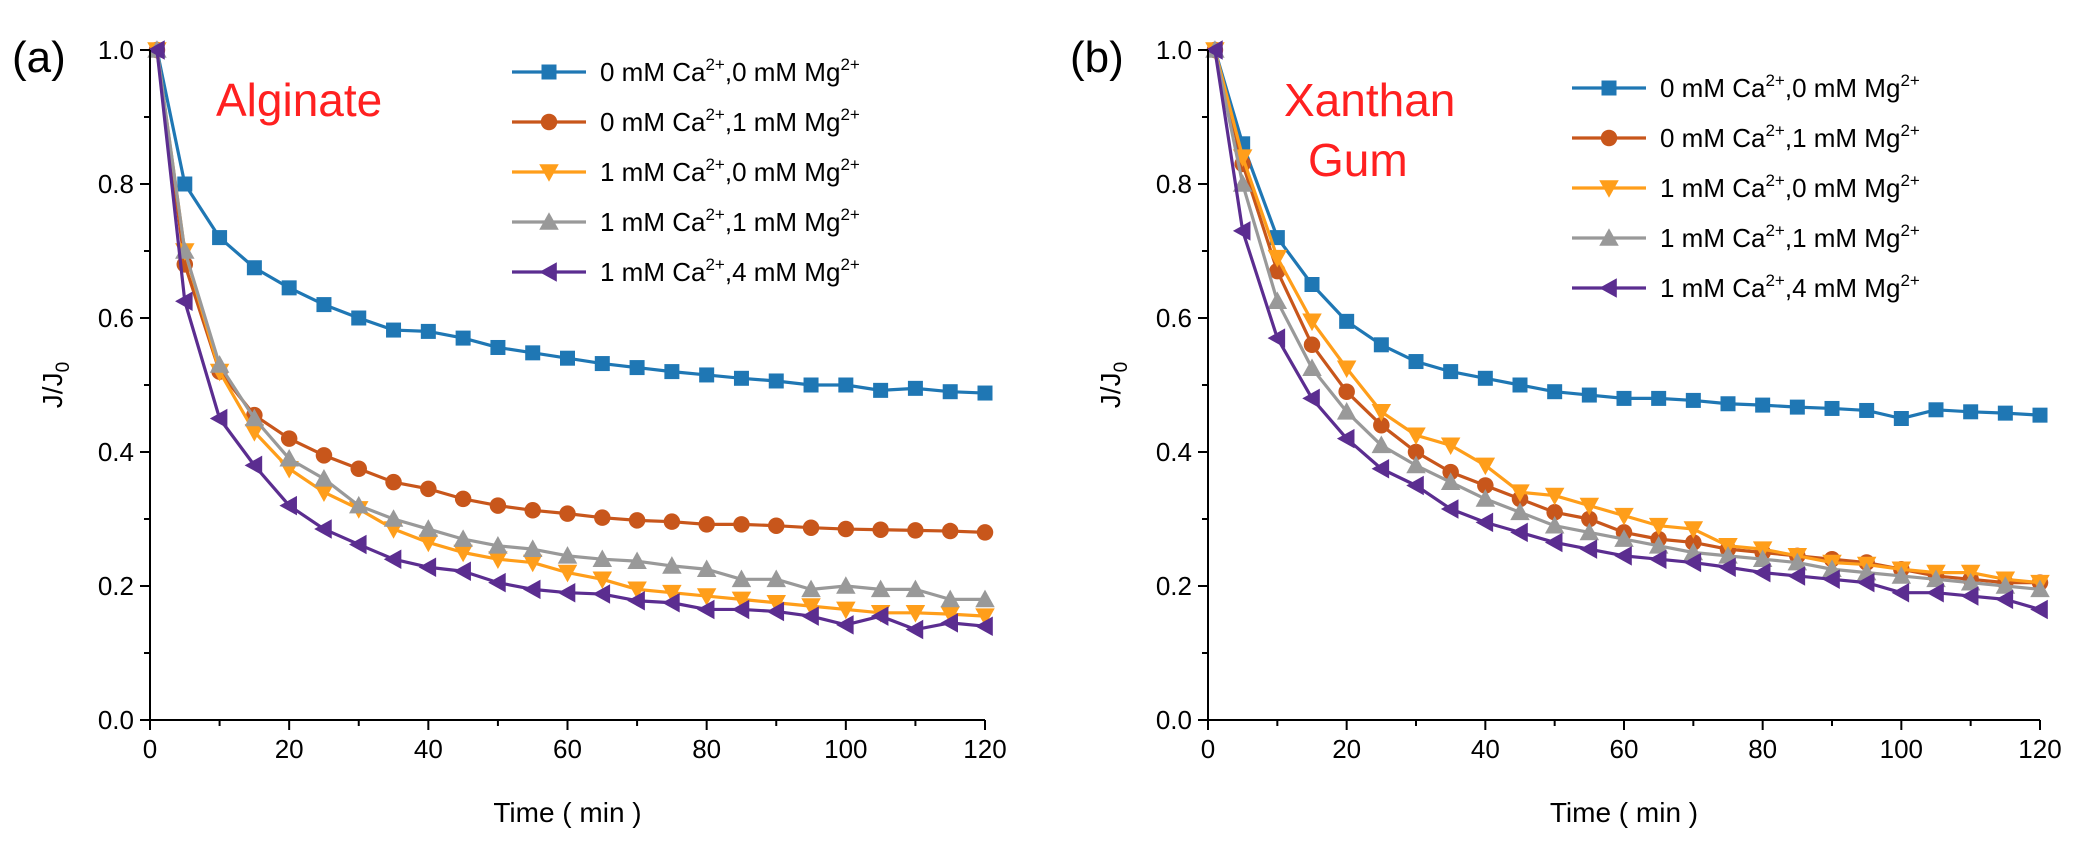  I want to click on legend-label-text: ,1 mM Mg, so click(1843, 238).